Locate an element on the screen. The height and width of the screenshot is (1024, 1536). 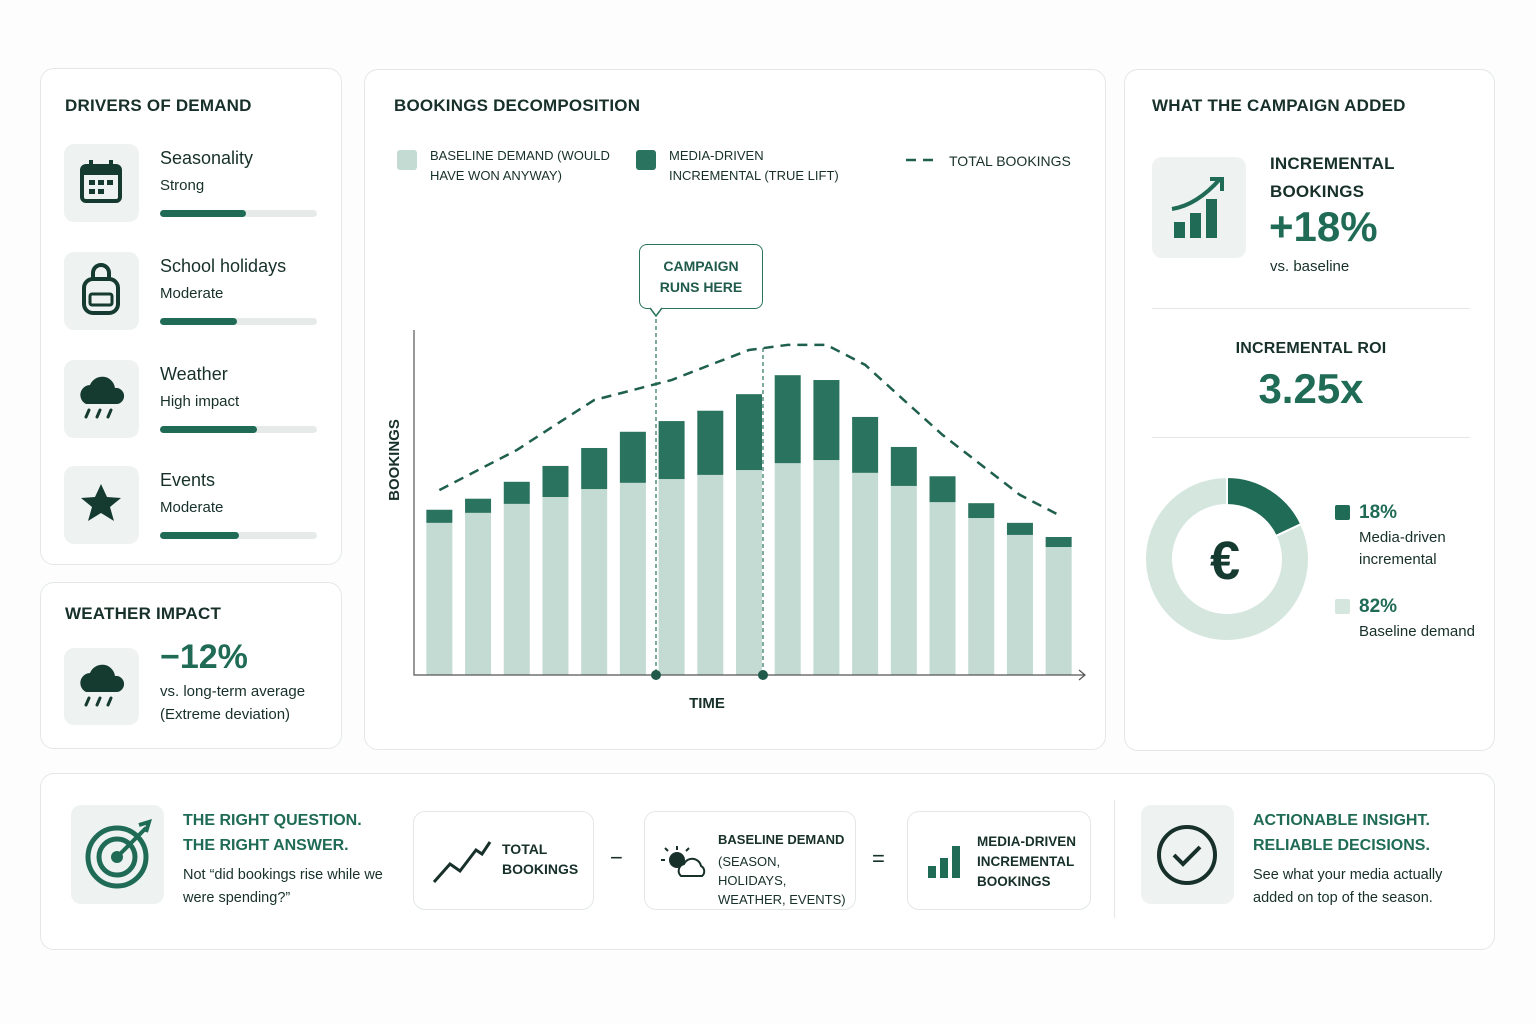
equation-detail: (SEASON, HOLIDAYS, WEATHER, EVENTS) is located at coordinates (782, 880).